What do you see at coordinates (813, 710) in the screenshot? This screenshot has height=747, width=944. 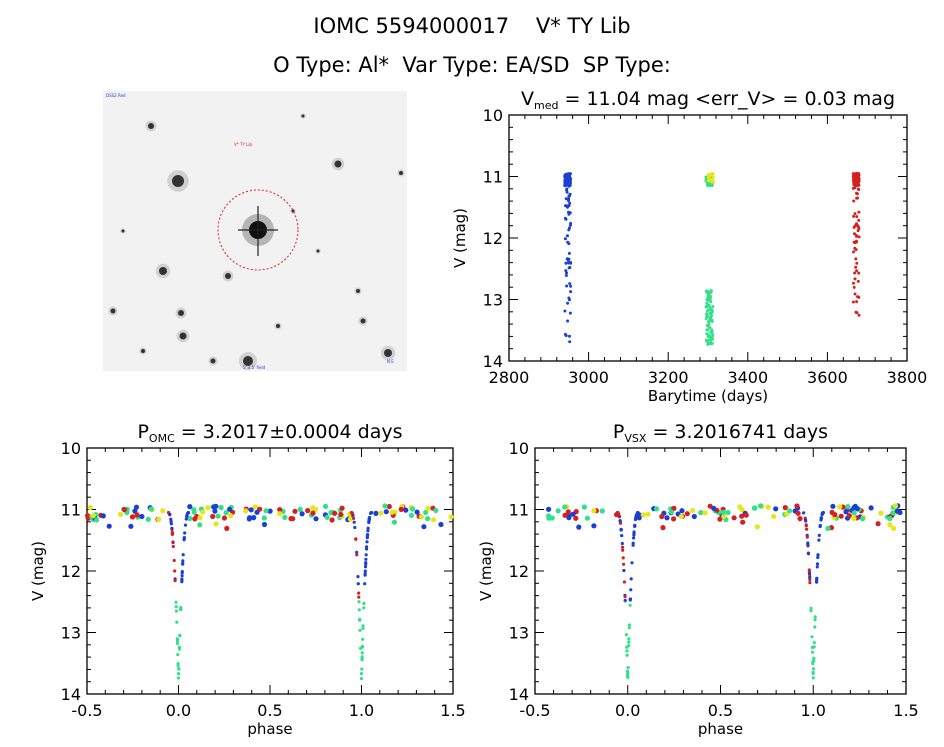 I see `phase_vsx-xtick-label: 1.0` at bounding box center [813, 710].